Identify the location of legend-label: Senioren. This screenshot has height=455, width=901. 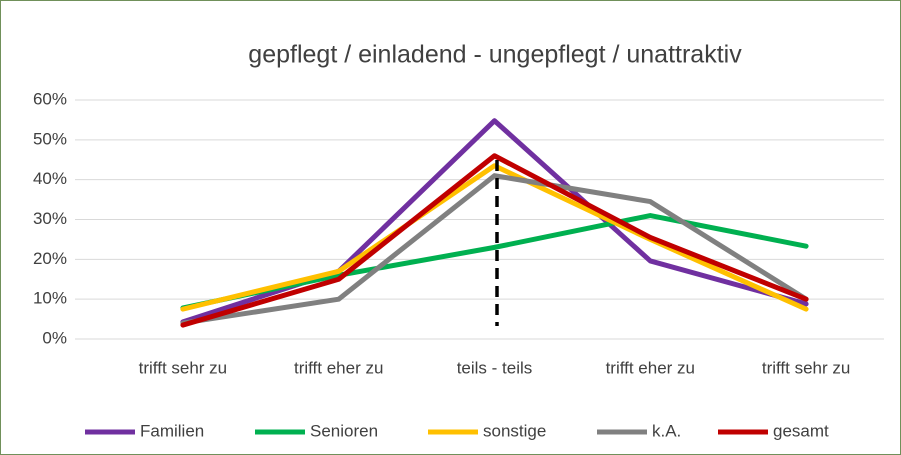
(344, 430).